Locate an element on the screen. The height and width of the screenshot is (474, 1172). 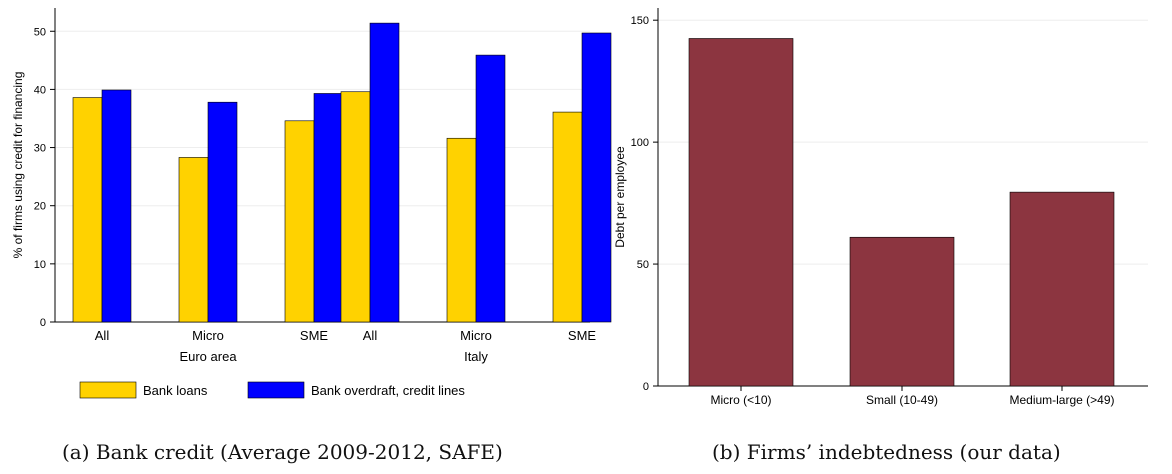
y-axis-title-a: % of firms using credit for financing is located at coordinates (18, 165).